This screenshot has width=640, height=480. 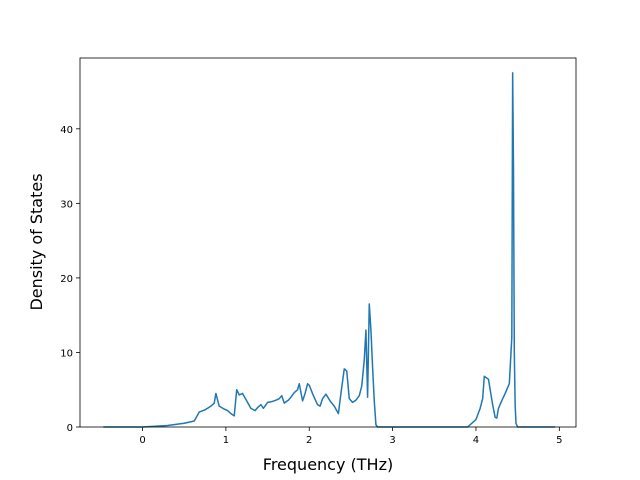 What do you see at coordinates (328, 464) in the screenshot?
I see `x-axis-label: Frequency (THz)` at bounding box center [328, 464].